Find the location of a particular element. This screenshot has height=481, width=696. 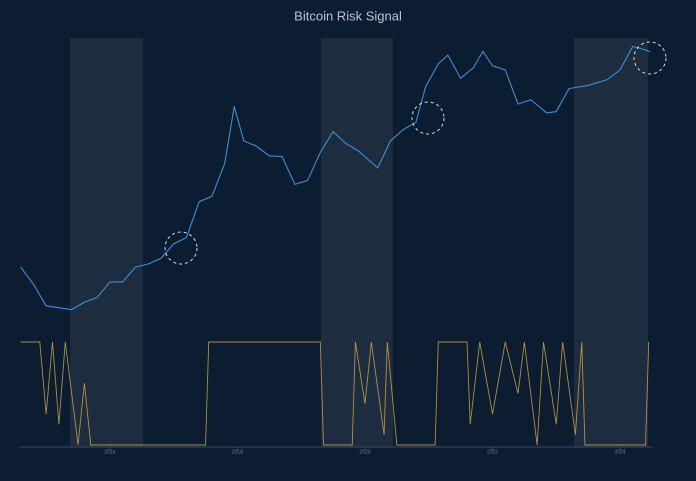

x-tick-label: 2018 is located at coordinates (237, 452).